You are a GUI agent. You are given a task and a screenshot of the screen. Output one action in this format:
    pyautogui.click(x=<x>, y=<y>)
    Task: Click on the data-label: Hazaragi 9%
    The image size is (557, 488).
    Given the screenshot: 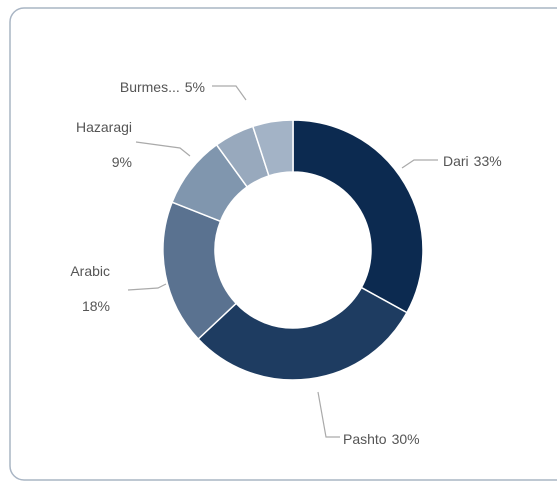 What is the action you would take?
    pyautogui.click(x=104, y=144)
    